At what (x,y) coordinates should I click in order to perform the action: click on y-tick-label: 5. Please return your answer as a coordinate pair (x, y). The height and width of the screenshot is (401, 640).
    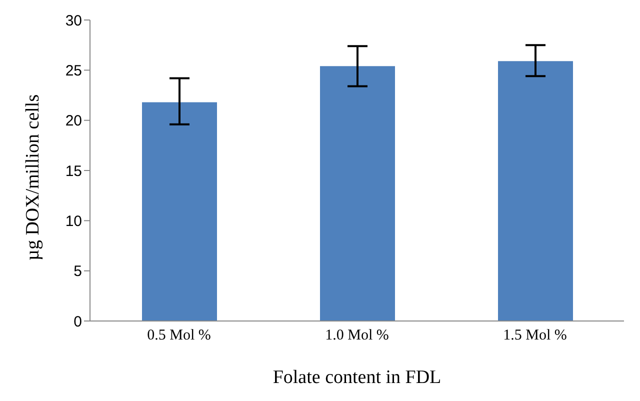
    Looking at the image, I should click on (78, 271).